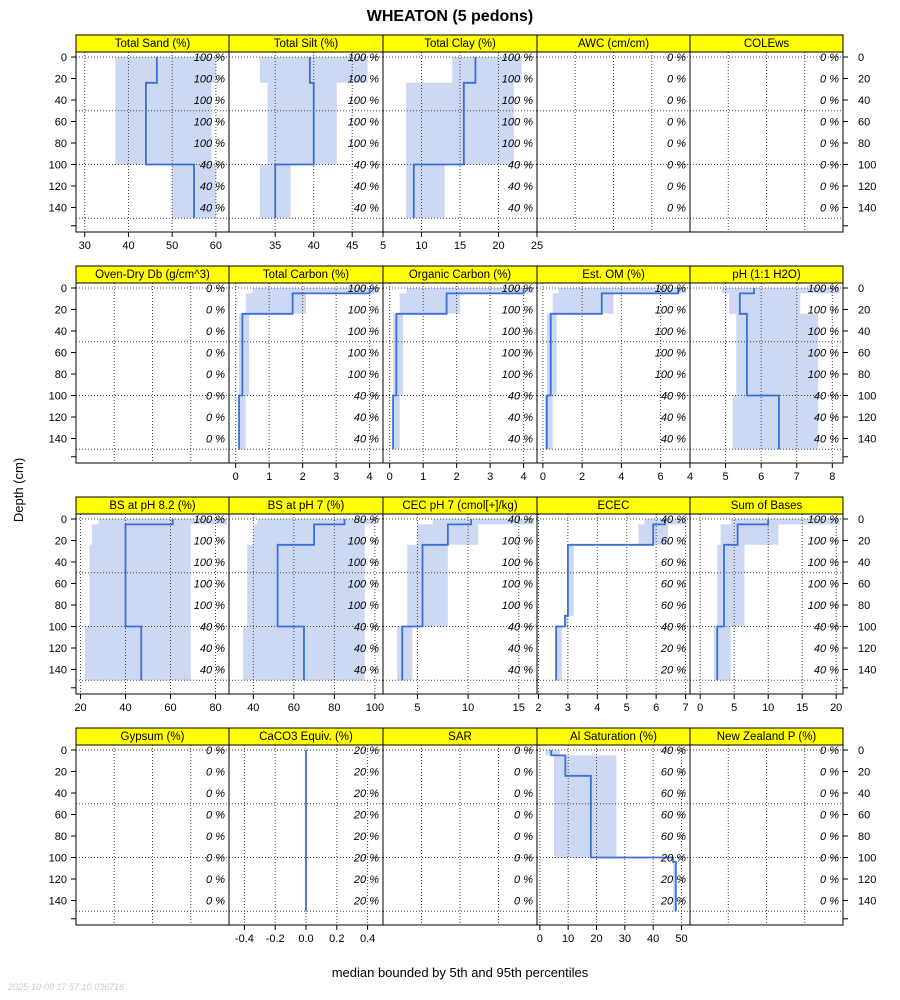 Image resolution: width=900 pixels, height=1000 pixels. Describe the element at coordinates (58, 166) in the screenshot. I see `y-tick-label-left: 100` at that location.